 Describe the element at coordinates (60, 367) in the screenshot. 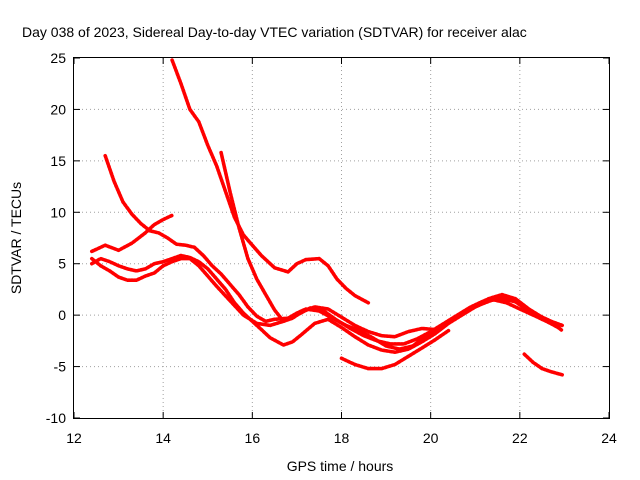

I see `y-tick-label: -5` at that location.